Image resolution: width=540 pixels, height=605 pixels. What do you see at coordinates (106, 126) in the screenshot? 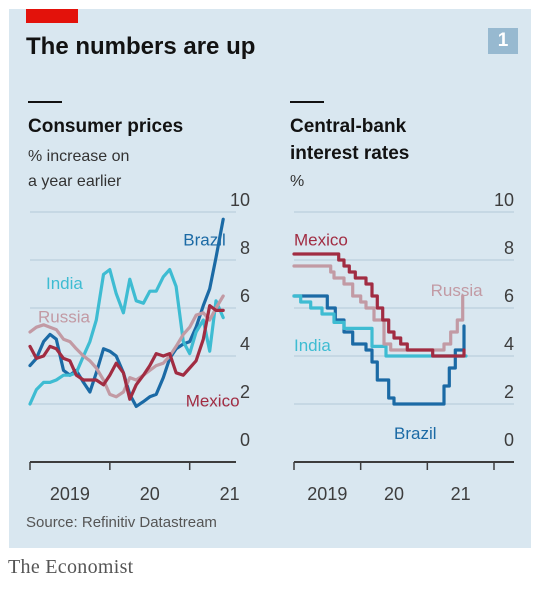
I see `left-panel-title: Consumer prices` at bounding box center [106, 126].